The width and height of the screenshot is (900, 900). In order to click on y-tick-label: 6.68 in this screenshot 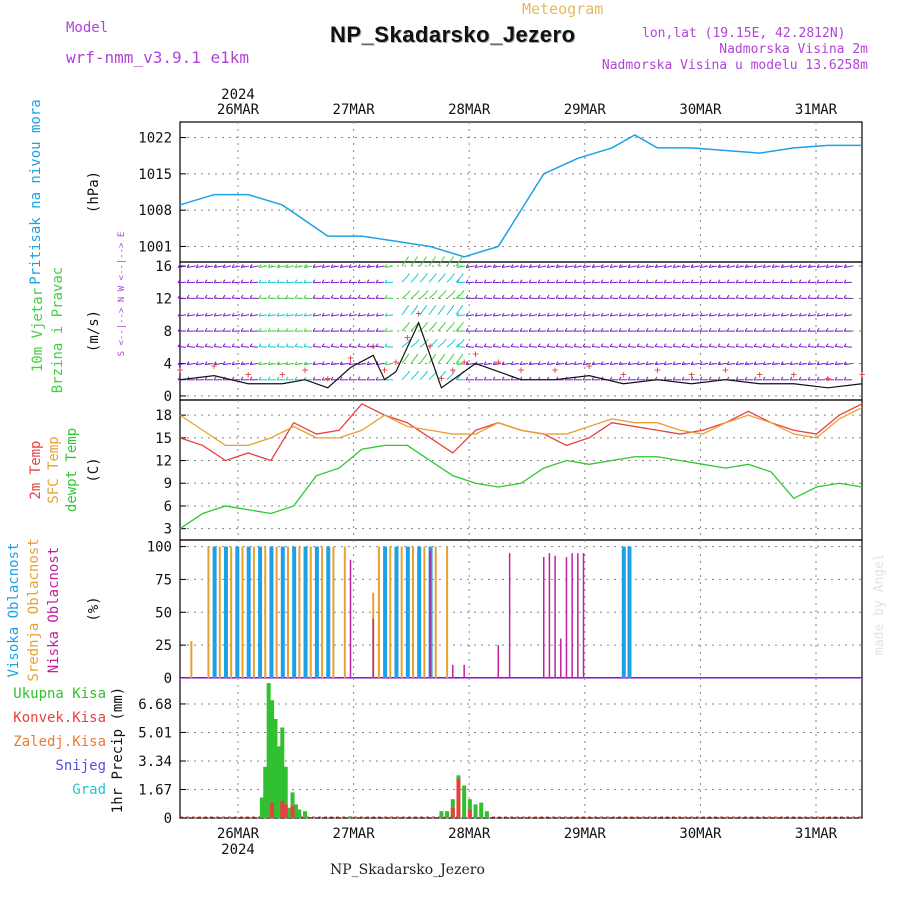, I will do `click(155, 705)`.